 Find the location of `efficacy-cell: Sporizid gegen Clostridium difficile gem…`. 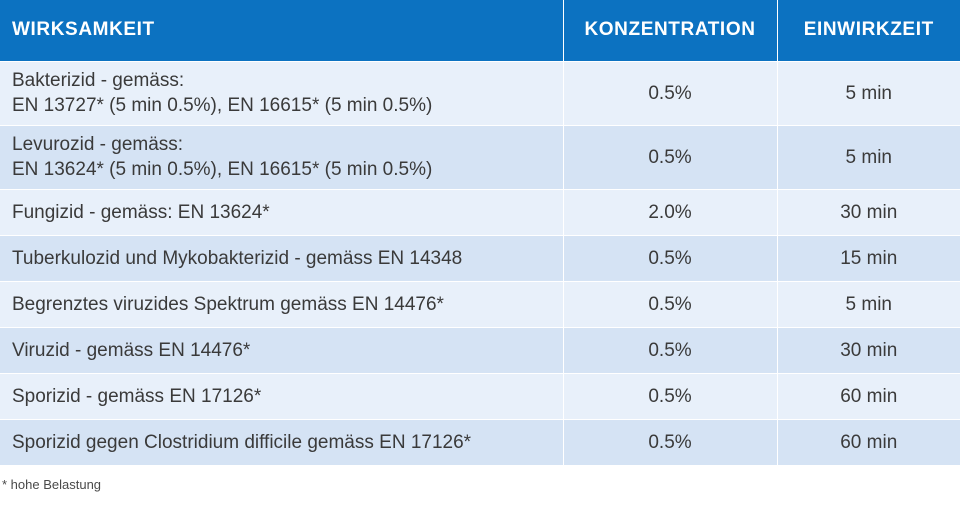

efficacy-cell: Sporizid gegen Clostridium difficile gem… is located at coordinates (281, 441).